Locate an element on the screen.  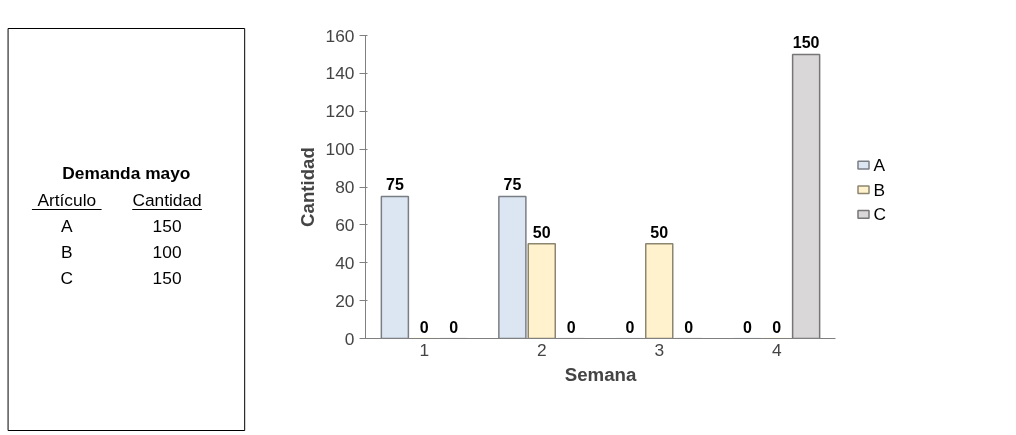
y-tick-label: 40 is located at coordinates (345, 262).